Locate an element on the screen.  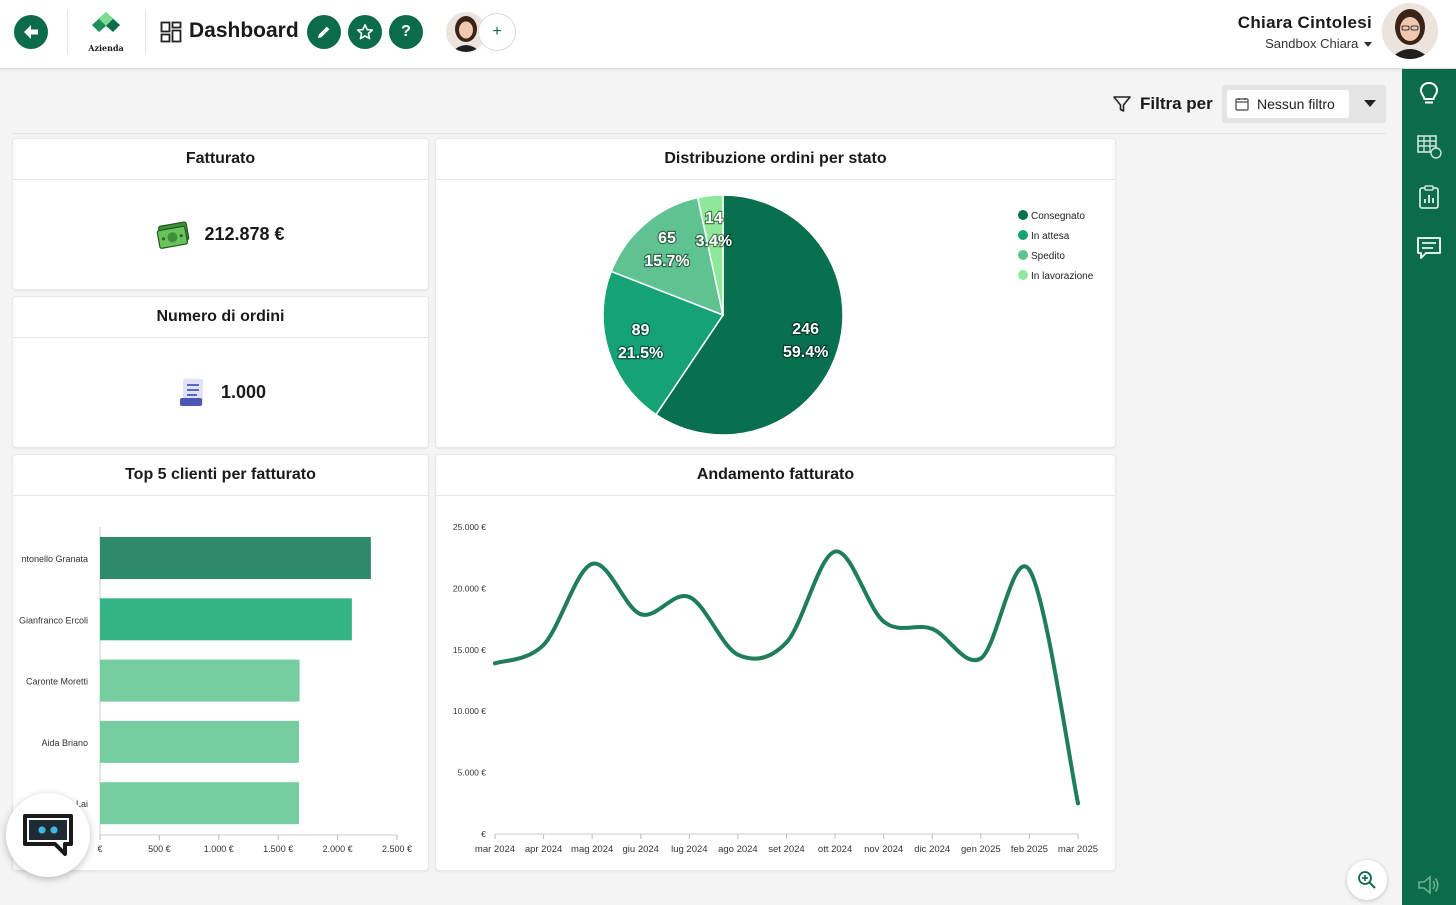
orders-value: 1.000 is located at coordinates (243, 392).